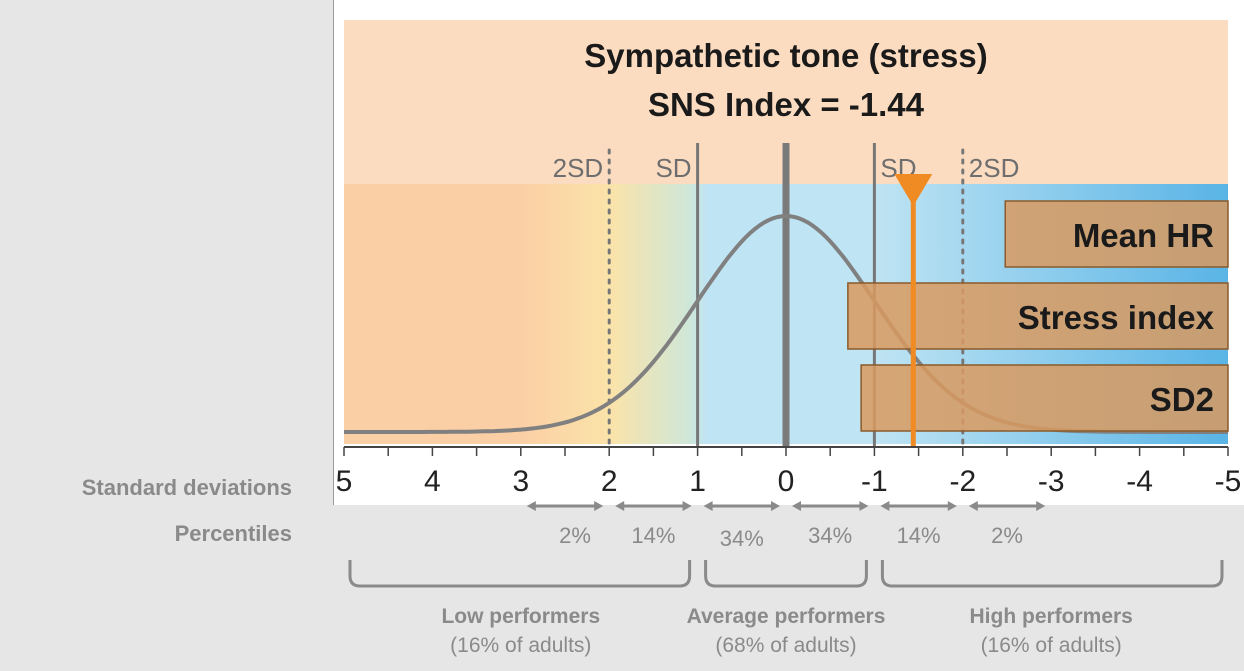  I want to click on sns-marker-triangle, so click(913, 190).